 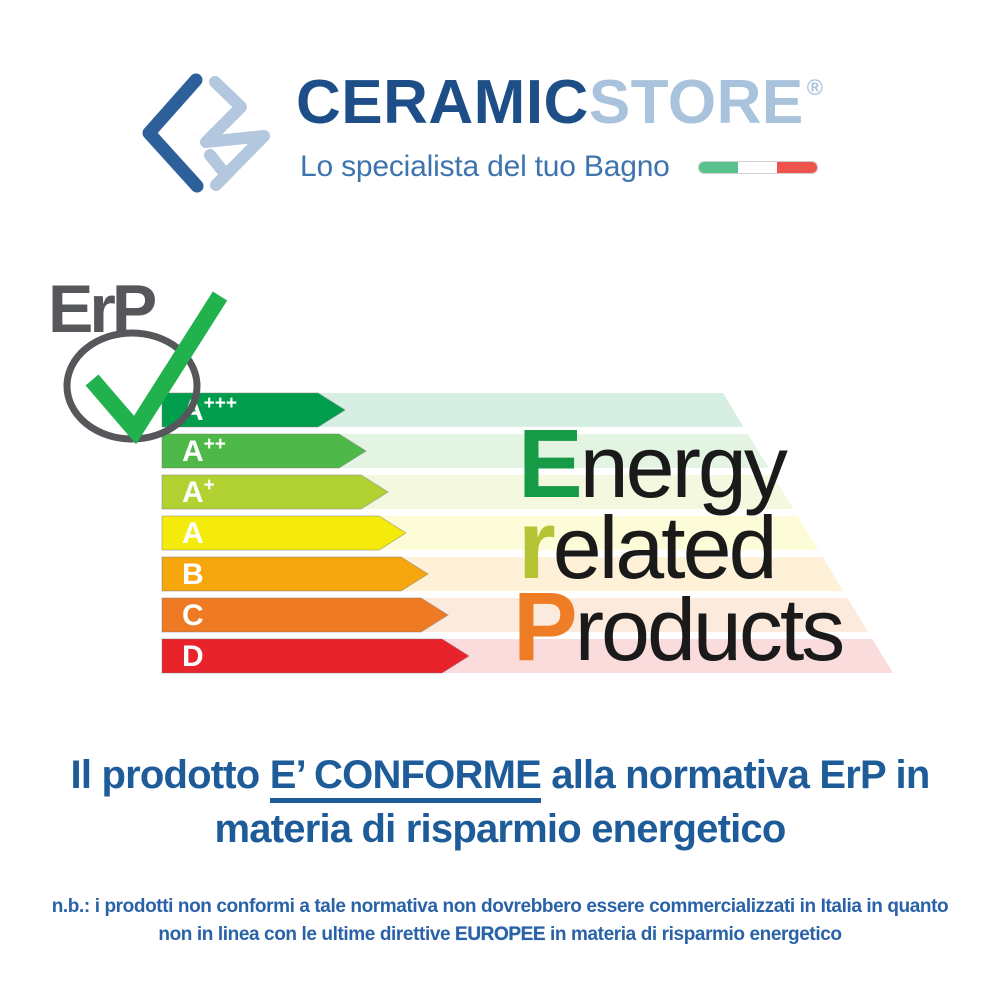 I want to click on italian-flag-icon, so click(x=757, y=167).